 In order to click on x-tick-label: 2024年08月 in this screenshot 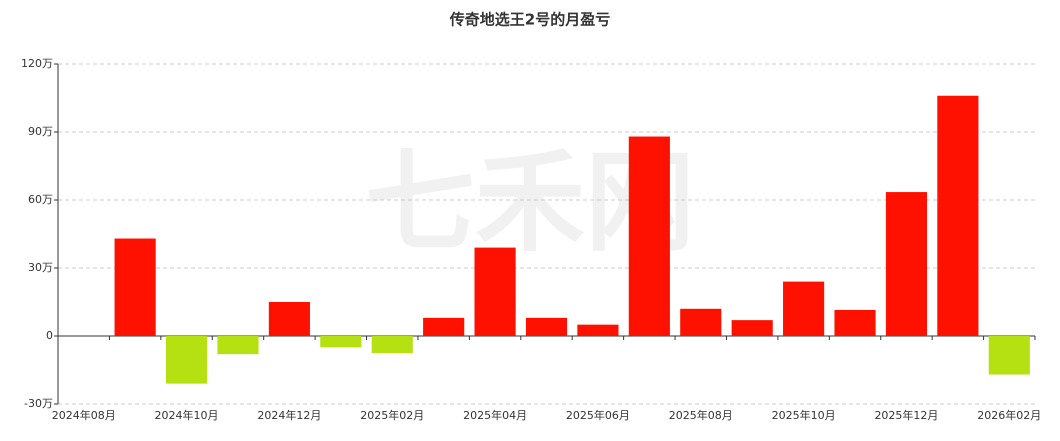, I will do `click(84, 415)`.